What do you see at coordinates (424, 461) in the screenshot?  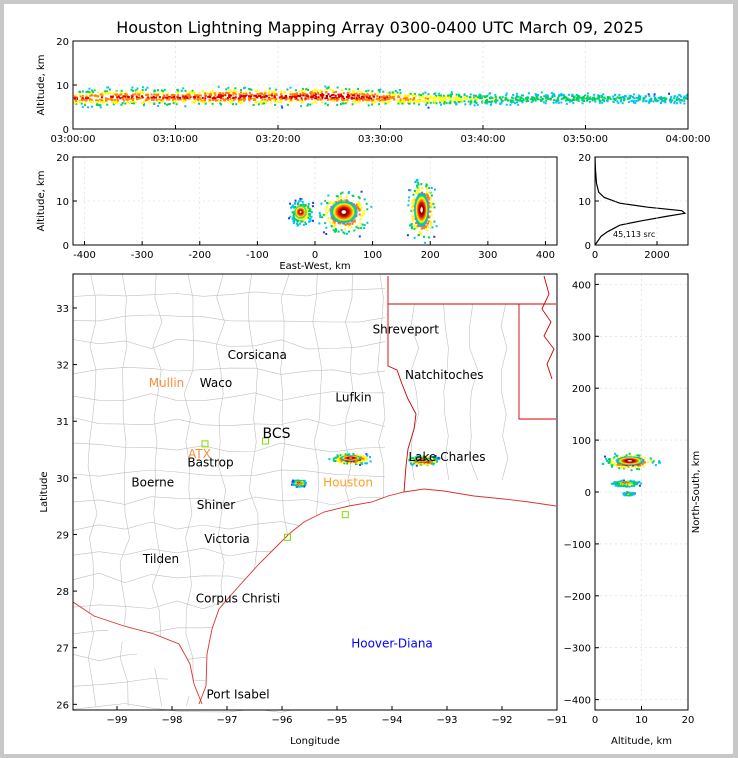 I see `storm-cluster` at bounding box center [424, 461].